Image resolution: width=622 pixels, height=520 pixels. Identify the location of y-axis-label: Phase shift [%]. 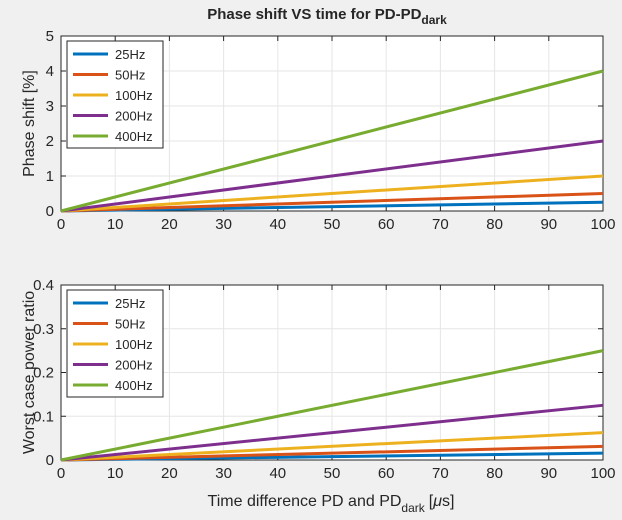
(29, 123).